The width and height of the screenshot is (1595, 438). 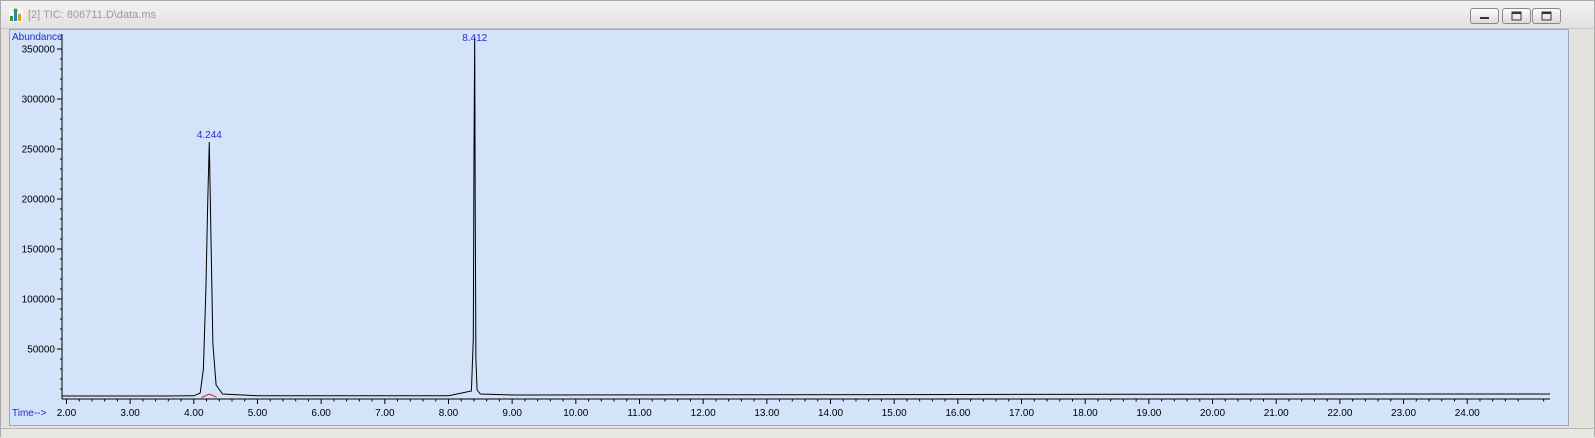 I want to click on x-tick-label: 22.00, so click(x=1339, y=413).